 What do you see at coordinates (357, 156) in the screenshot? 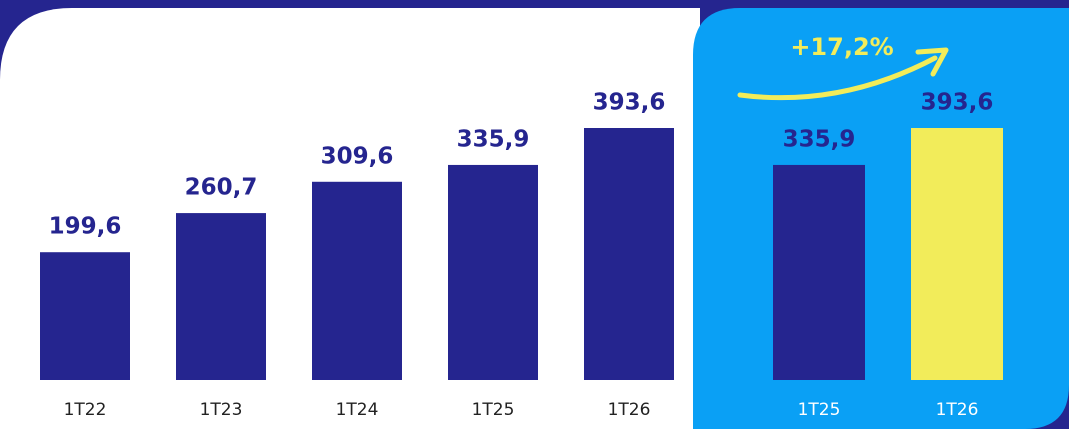
I see `value-label: 309,6` at bounding box center [357, 156].